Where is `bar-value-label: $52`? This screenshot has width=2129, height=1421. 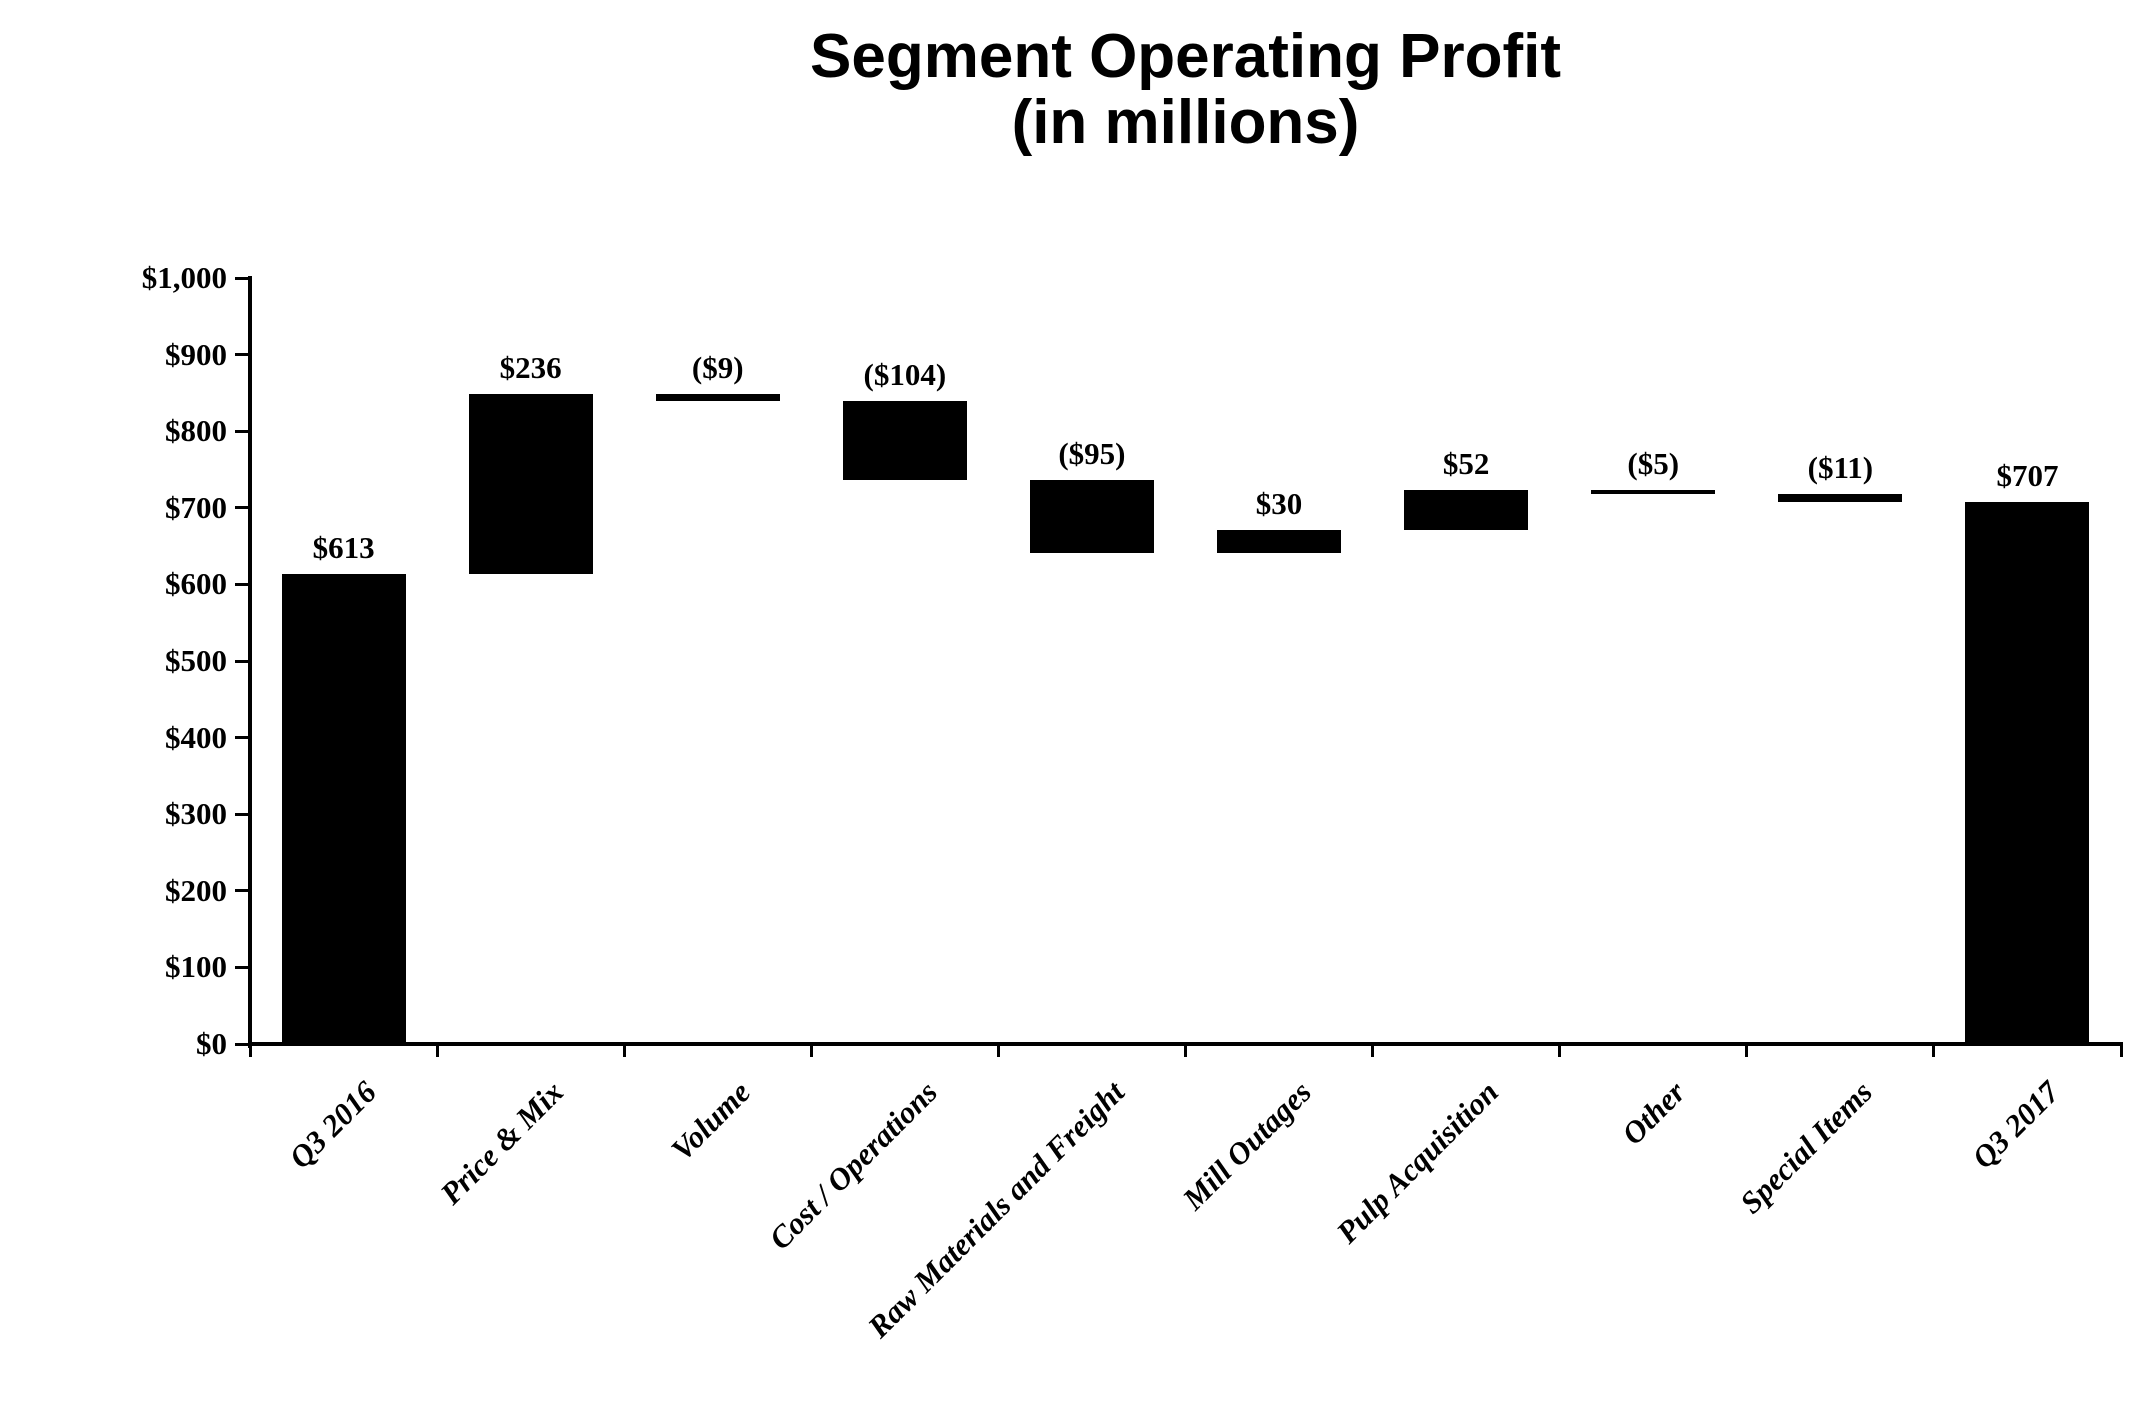
bar-value-label: $52 is located at coordinates (1466, 464).